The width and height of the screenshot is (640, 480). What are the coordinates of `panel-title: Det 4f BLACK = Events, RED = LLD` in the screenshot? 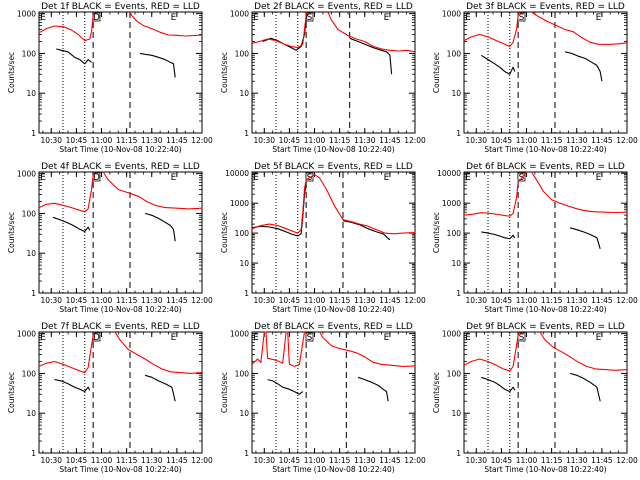 It's located at (120, 167).